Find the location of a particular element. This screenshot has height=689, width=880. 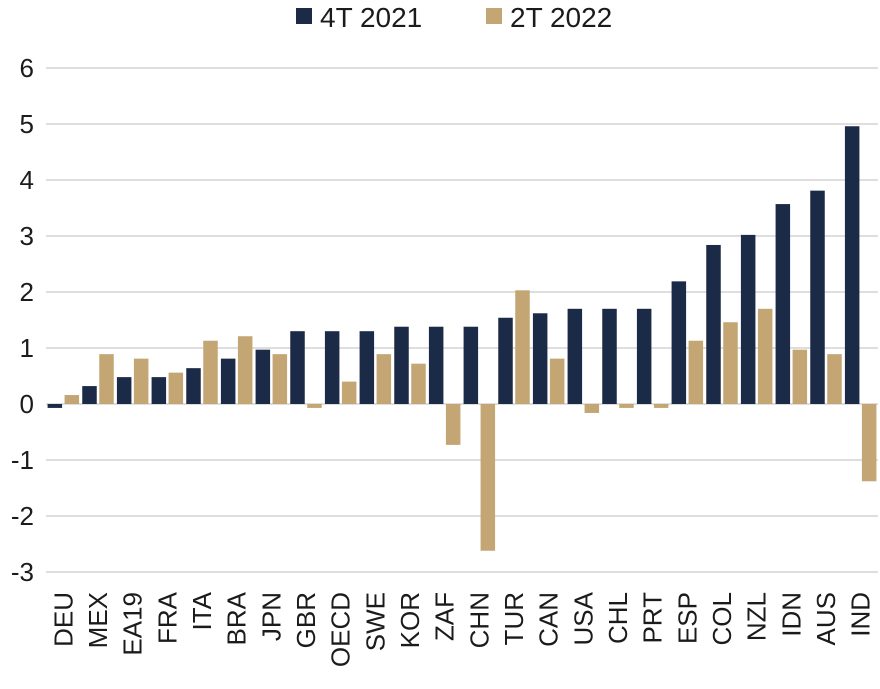

y-tick-label: -1 is located at coordinates (22, 460).